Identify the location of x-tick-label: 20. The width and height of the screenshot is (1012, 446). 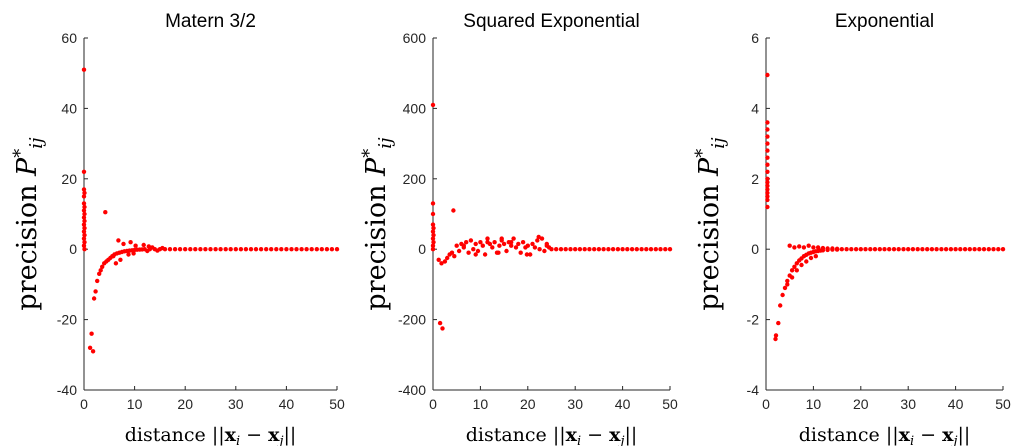
(861, 404).